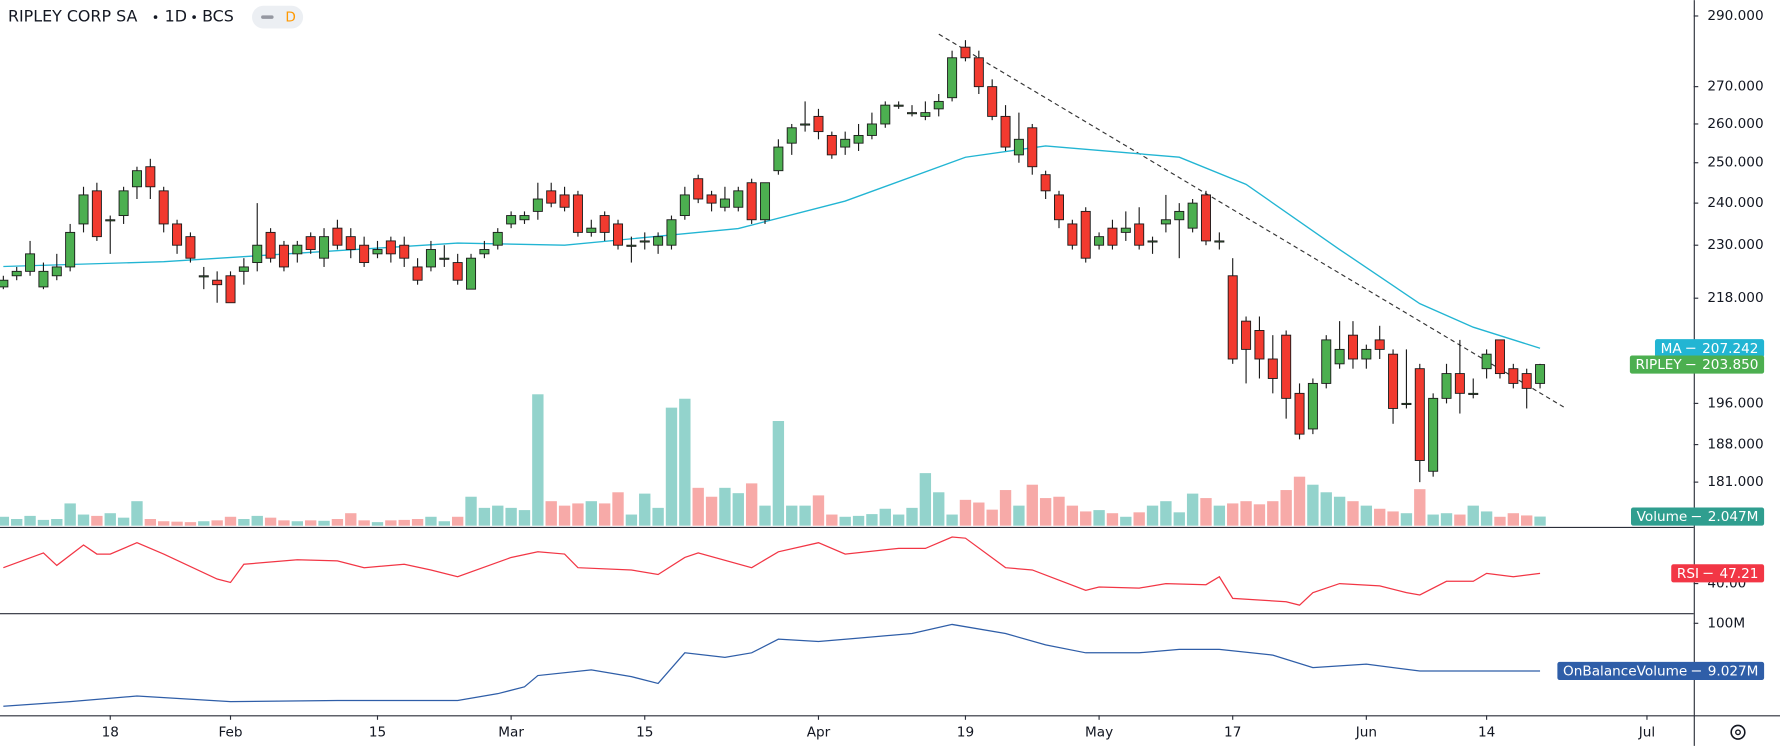 The image size is (1780, 746). What do you see at coordinates (1726, 623) in the screenshot?
I see `y-tick-label: 100M` at bounding box center [1726, 623].